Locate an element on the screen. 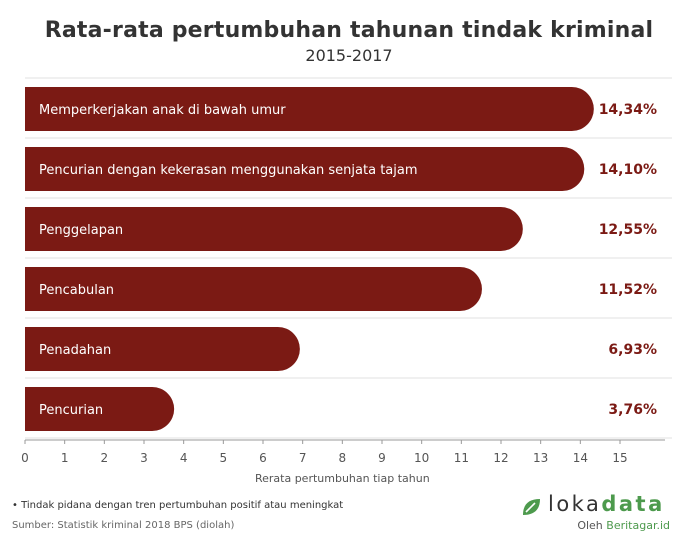 The height and width of the screenshot is (538, 698). bar-category-label: Penadahan is located at coordinates (75, 350).